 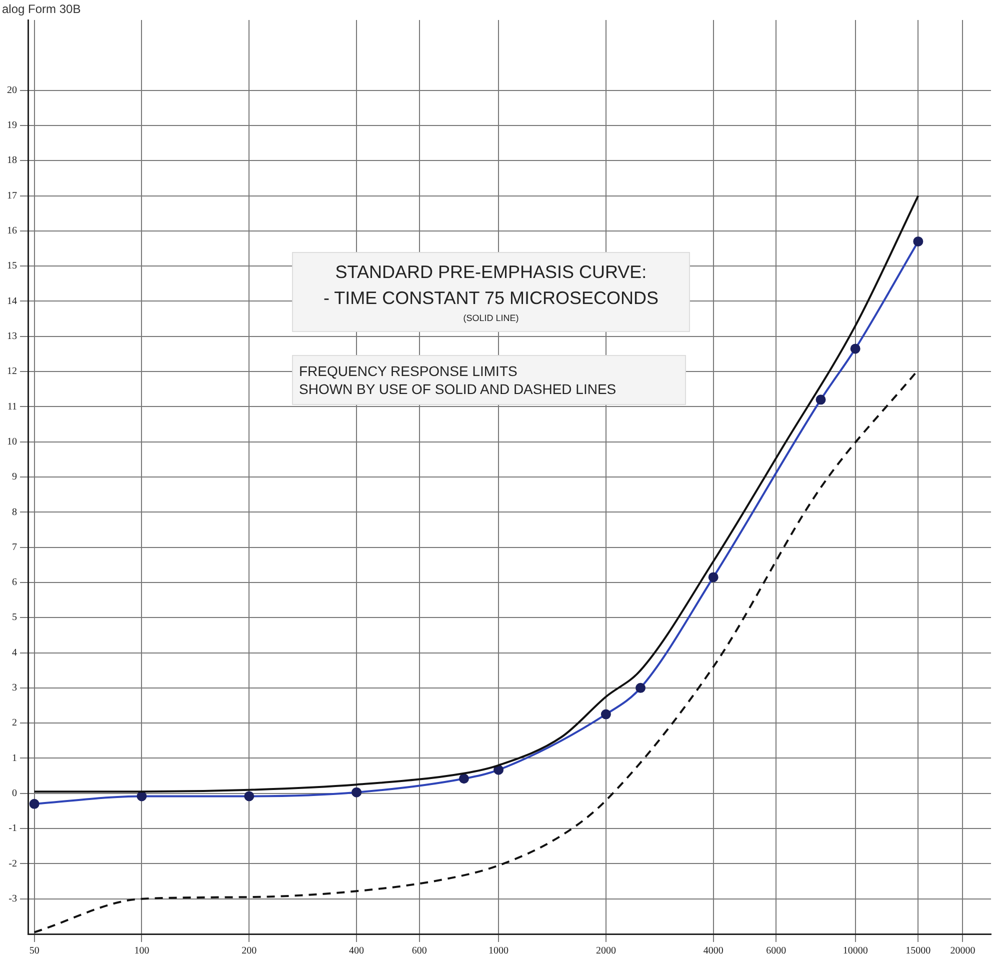 I want to click on x-tick-label: 6000, so click(x=776, y=951).